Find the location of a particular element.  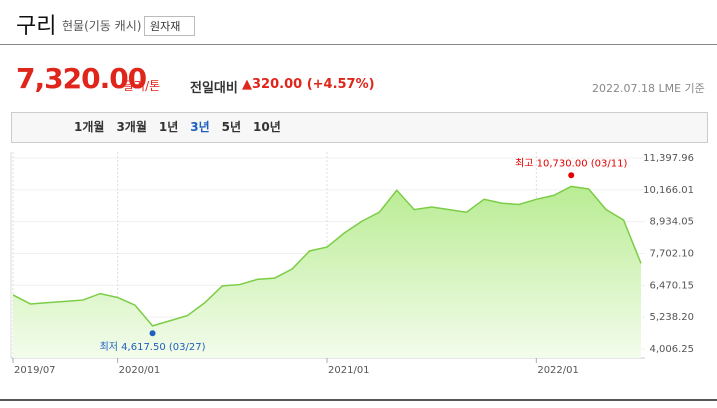

divider is located at coordinates (358, 44).